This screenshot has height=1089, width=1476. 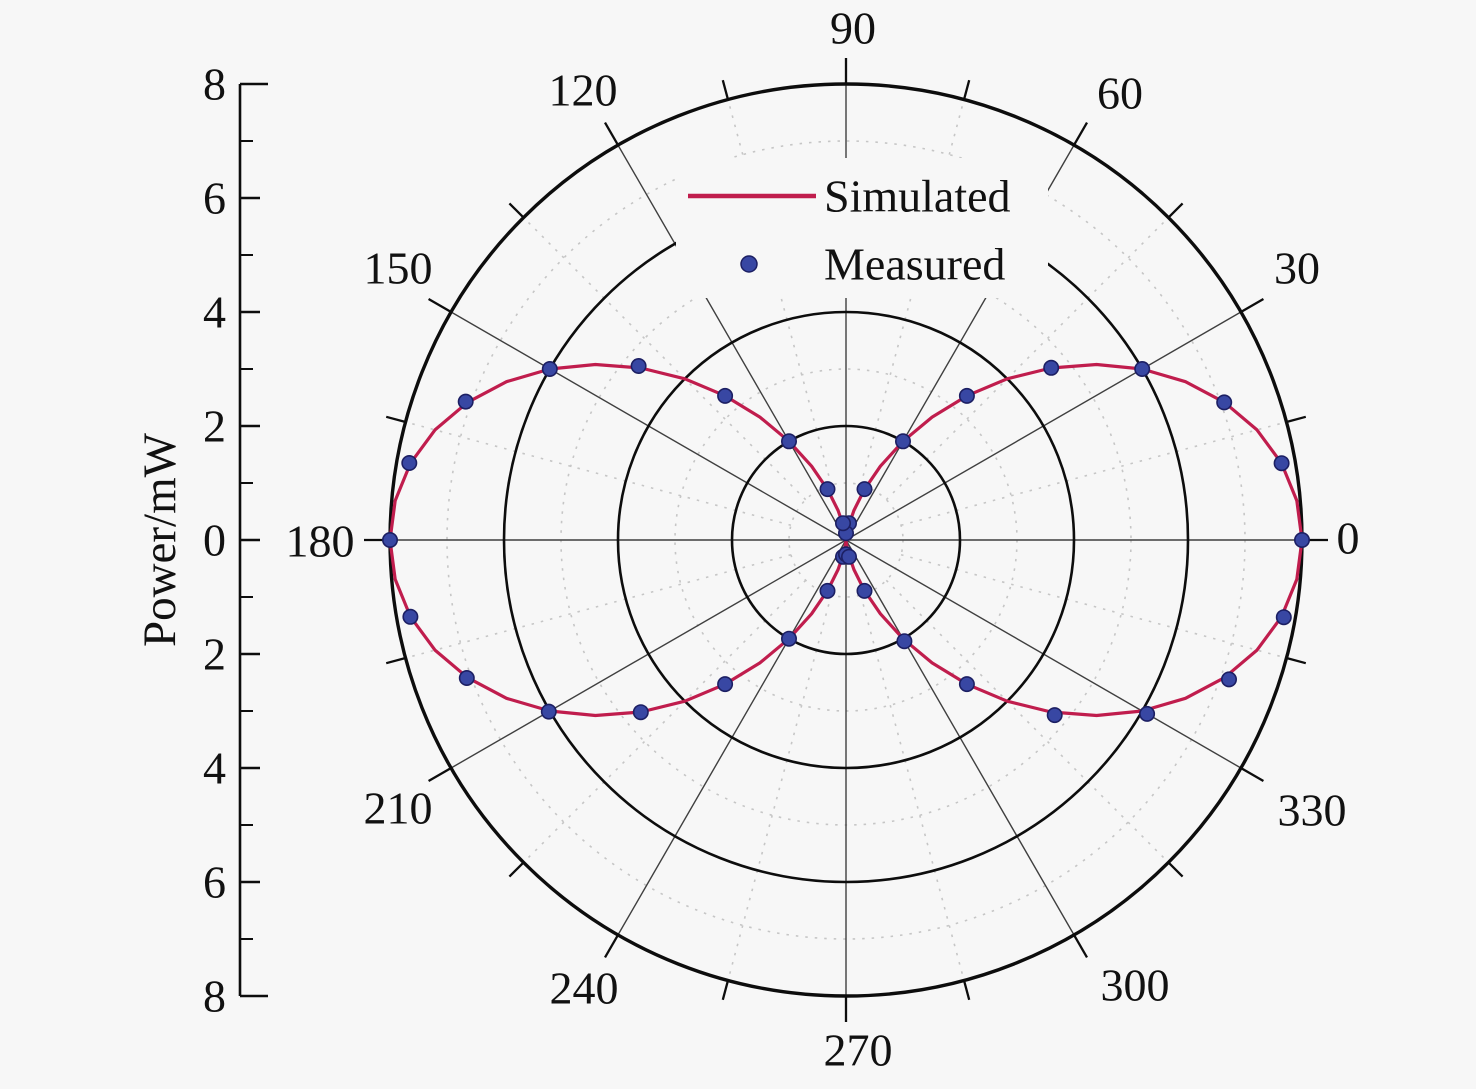 What do you see at coordinates (160, 539) in the screenshot?
I see `y-axis-title: Power/mW` at bounding box center [160, 539].